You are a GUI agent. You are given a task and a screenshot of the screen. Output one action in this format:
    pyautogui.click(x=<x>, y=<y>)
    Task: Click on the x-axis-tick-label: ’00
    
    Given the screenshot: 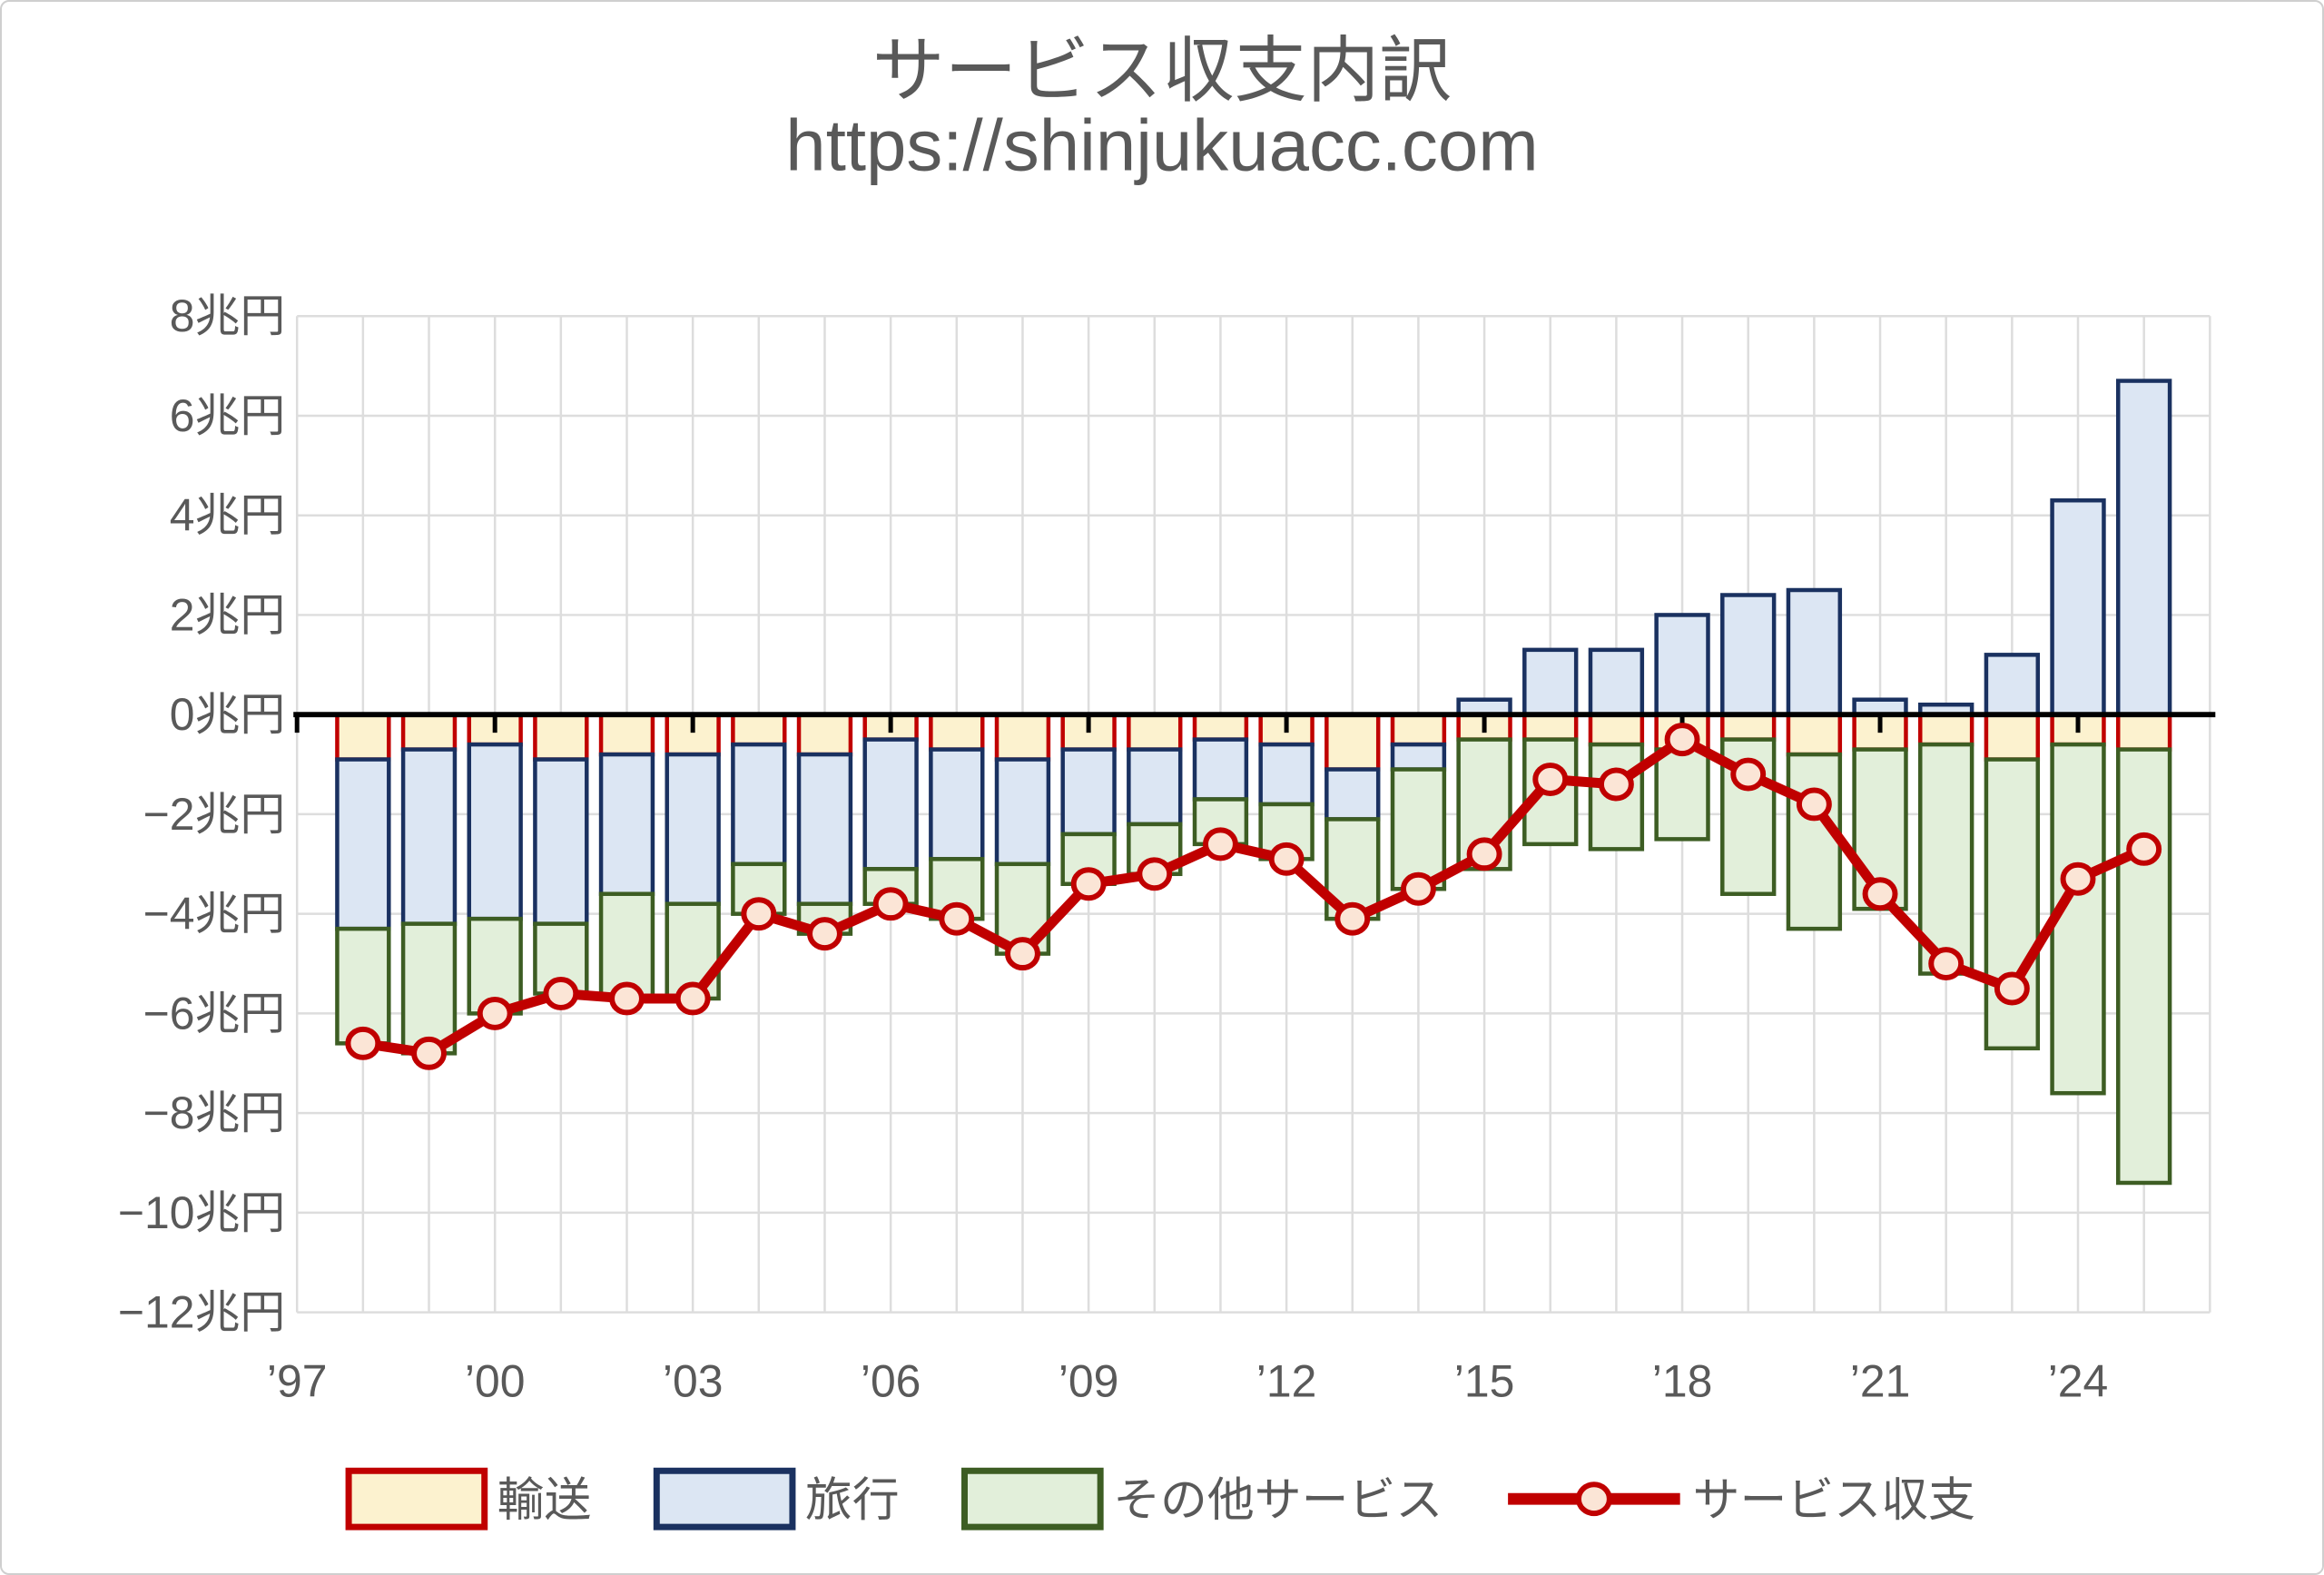 What is the action you would take?
    pyautogui.click(x=495, y=1381)
    